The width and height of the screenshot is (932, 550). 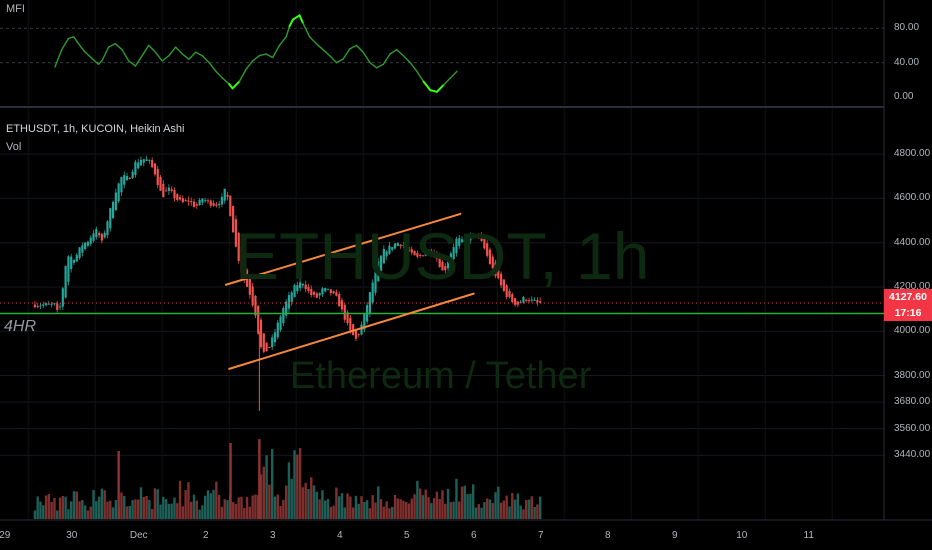 I want to click on volume-label: Vol, so click(x=14, y=147).